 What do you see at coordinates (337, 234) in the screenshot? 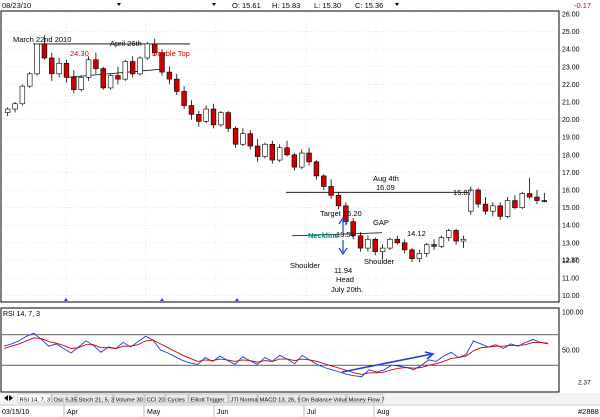
I see `neckline` at bounding box center [337, 234].